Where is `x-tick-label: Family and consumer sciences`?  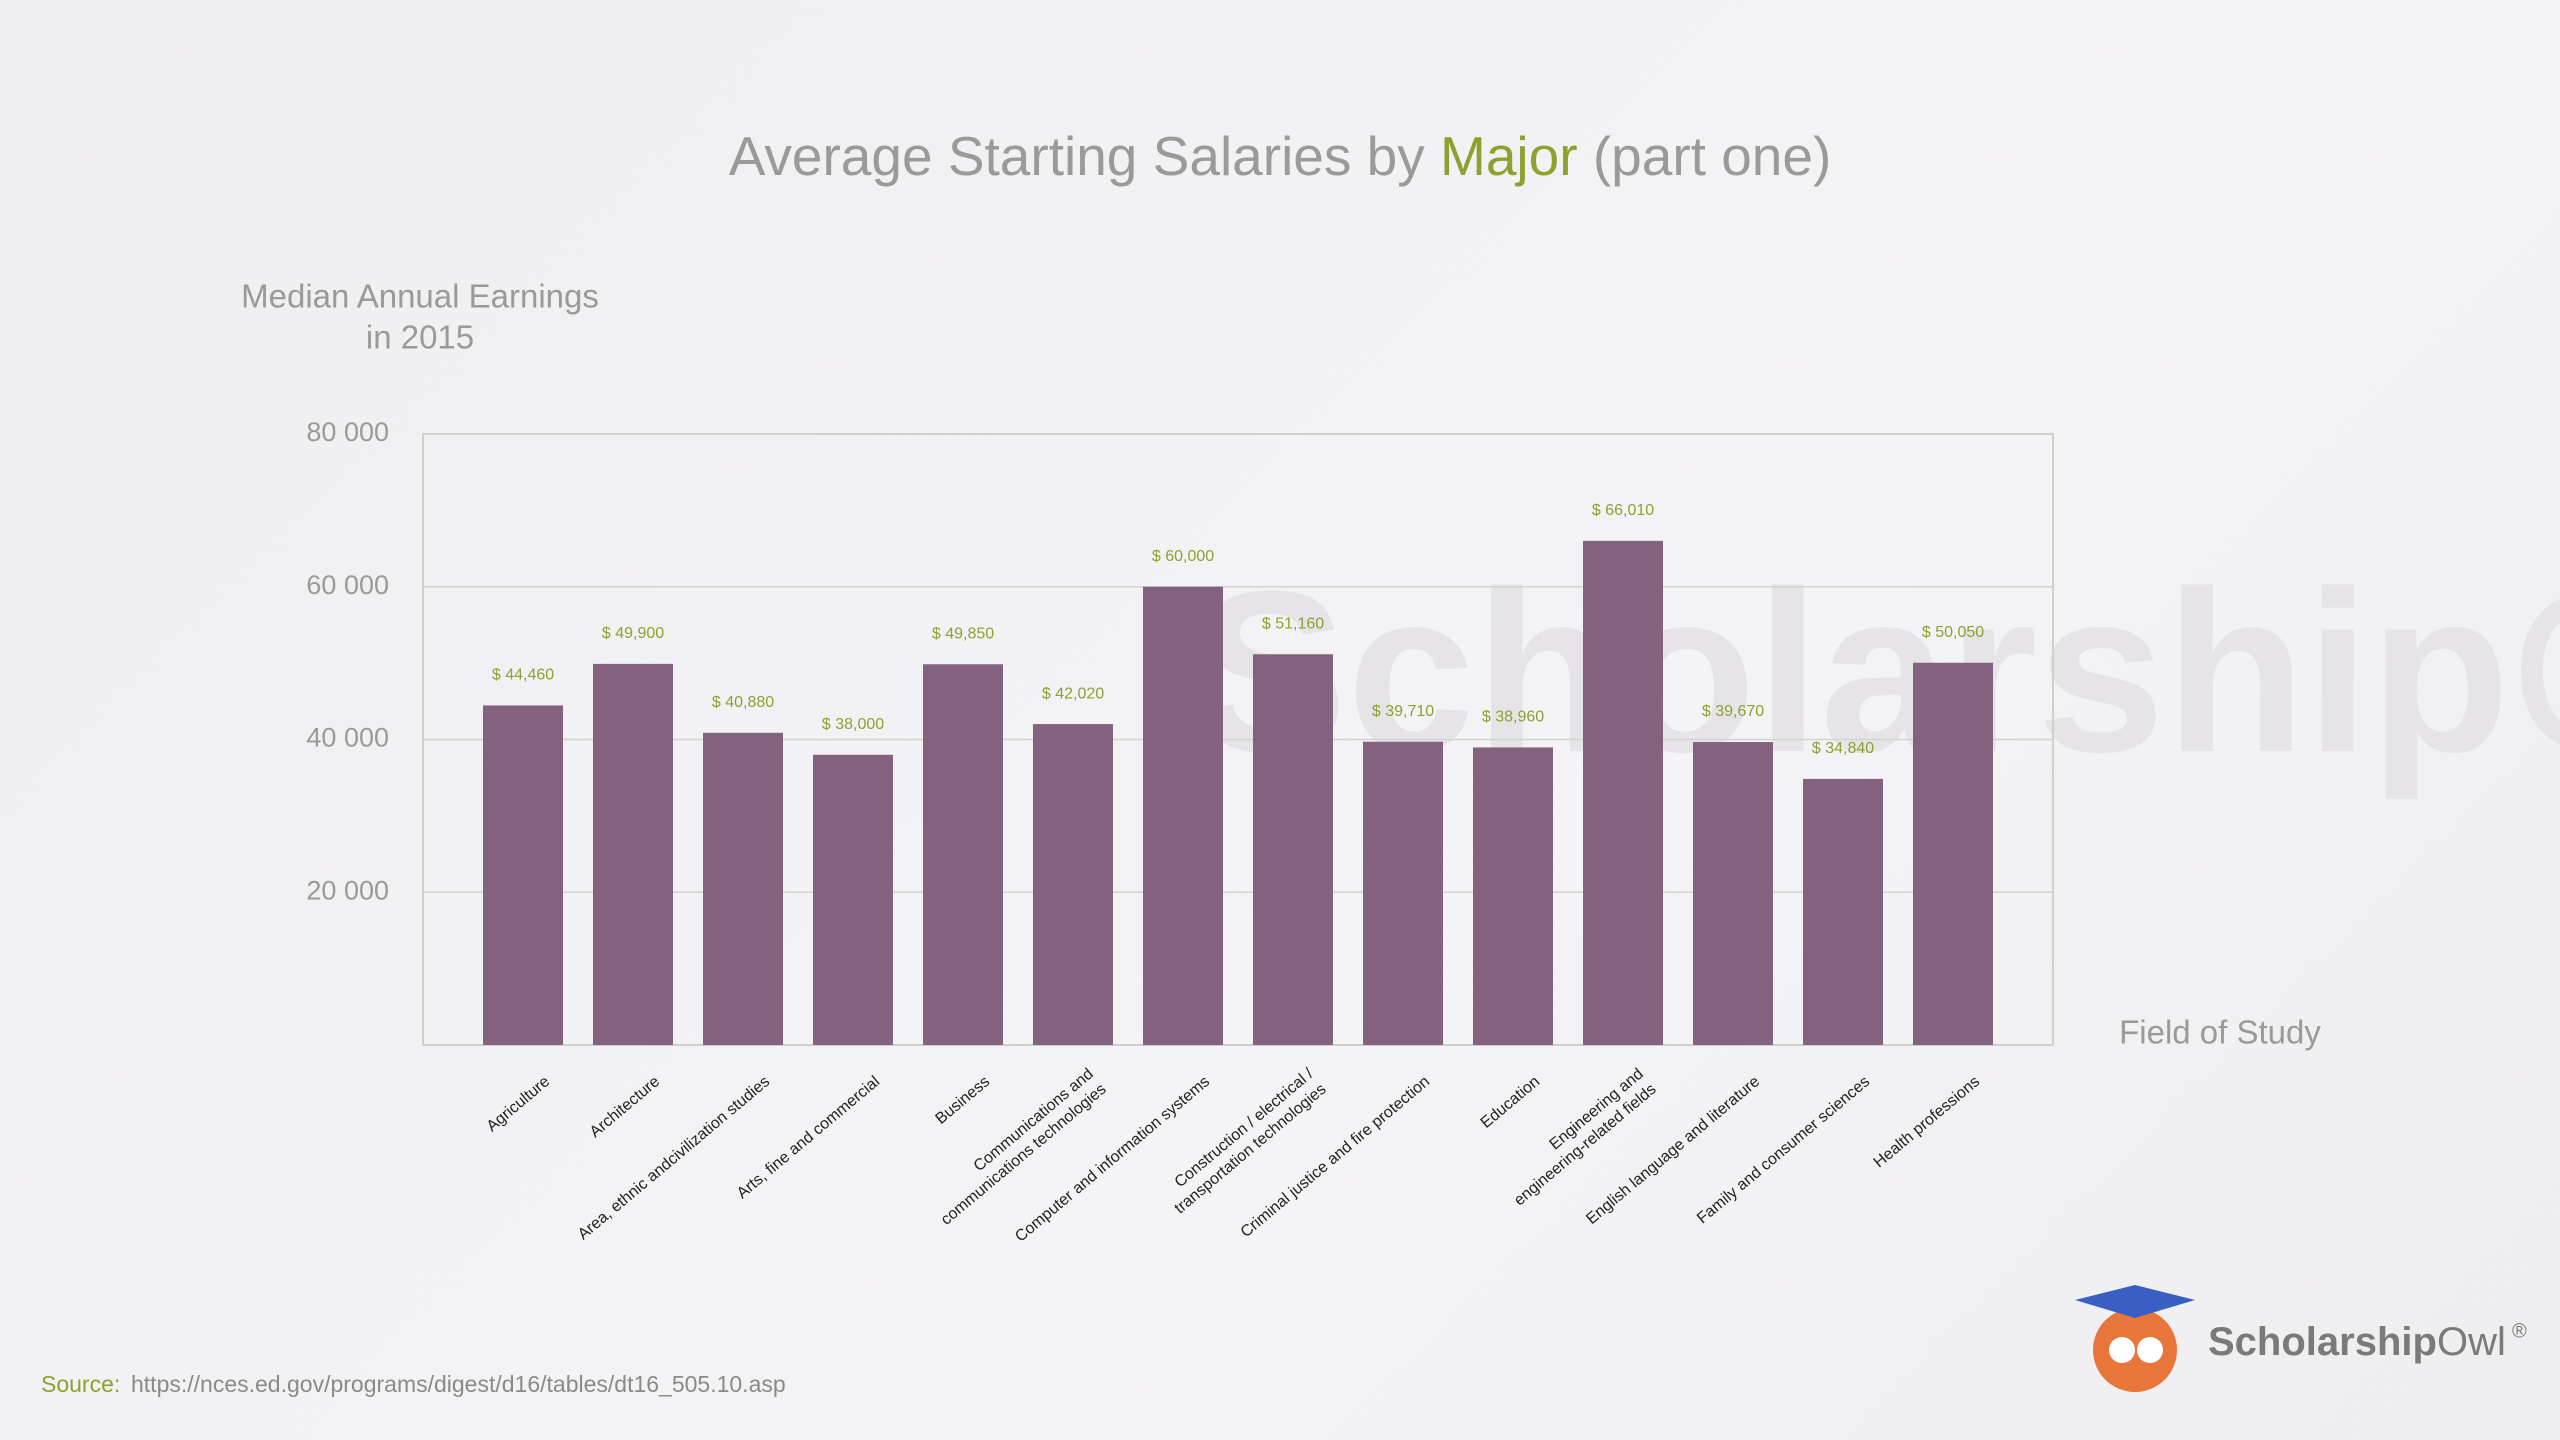
x-tick-label: Family and consumer sciences is located at coordinates (1783, 1150).